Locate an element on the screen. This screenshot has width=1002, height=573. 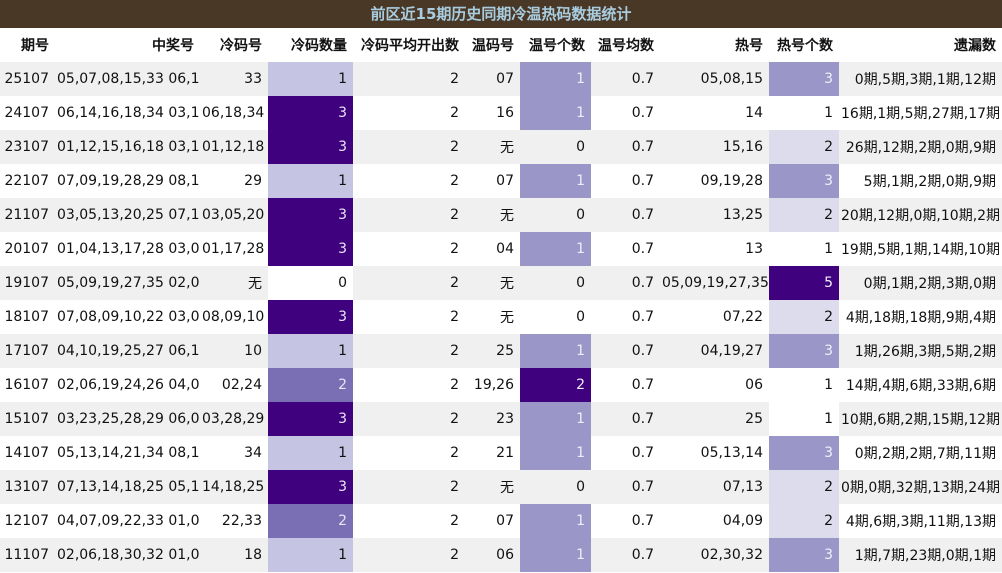
winning-numbers-cell: 05,09,19,27,35 02,03 is located at coordinates (127, 283).